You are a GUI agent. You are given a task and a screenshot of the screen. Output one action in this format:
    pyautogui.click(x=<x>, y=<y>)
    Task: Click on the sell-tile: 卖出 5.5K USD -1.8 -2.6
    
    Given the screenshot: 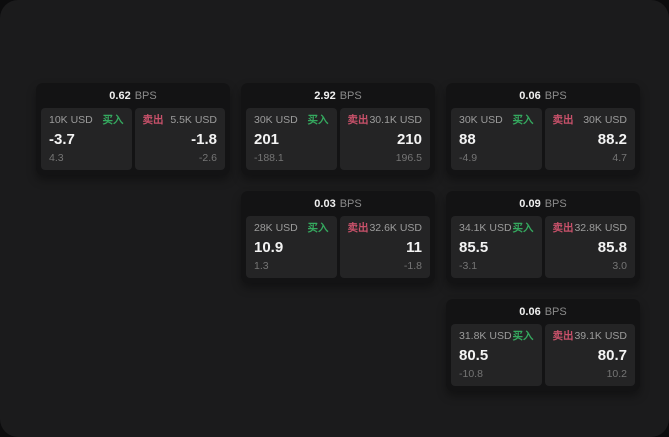 What is the action you would take?
    pyautogui.click(x=179, y=139)
    